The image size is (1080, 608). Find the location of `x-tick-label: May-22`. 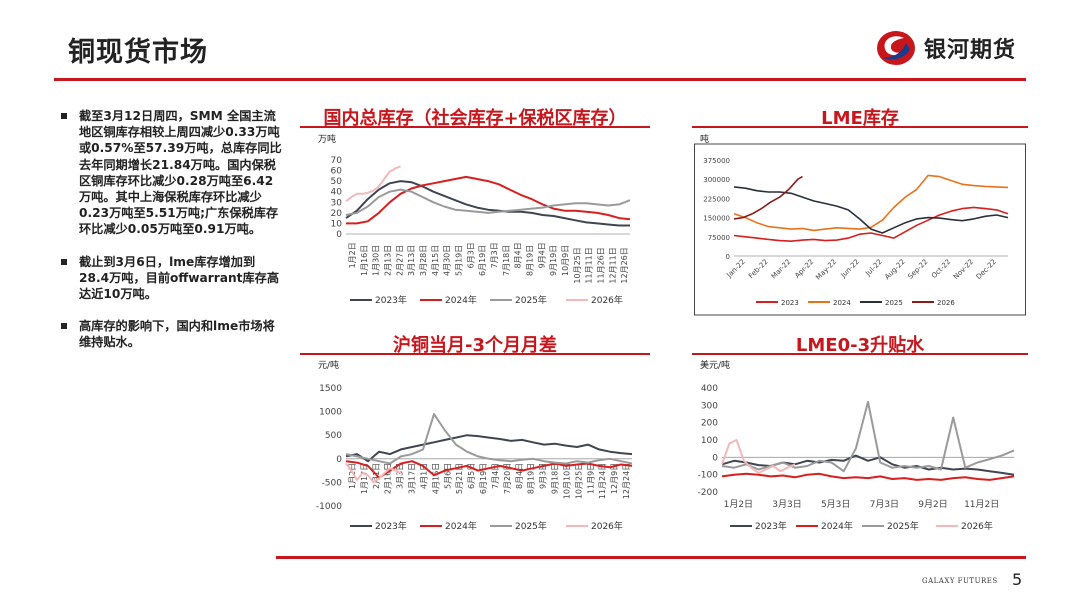

x-tick-label: May-22 is located at coordinates (826, 270).